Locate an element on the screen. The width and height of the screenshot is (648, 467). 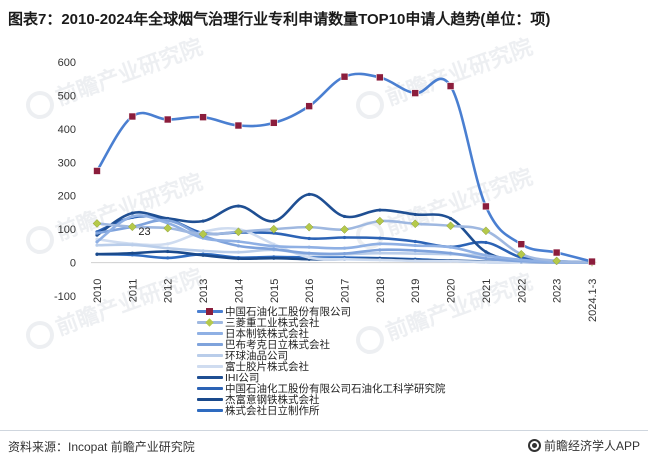
legend-item: 富士胶片株式会社 is located at coordinates (321, 367).